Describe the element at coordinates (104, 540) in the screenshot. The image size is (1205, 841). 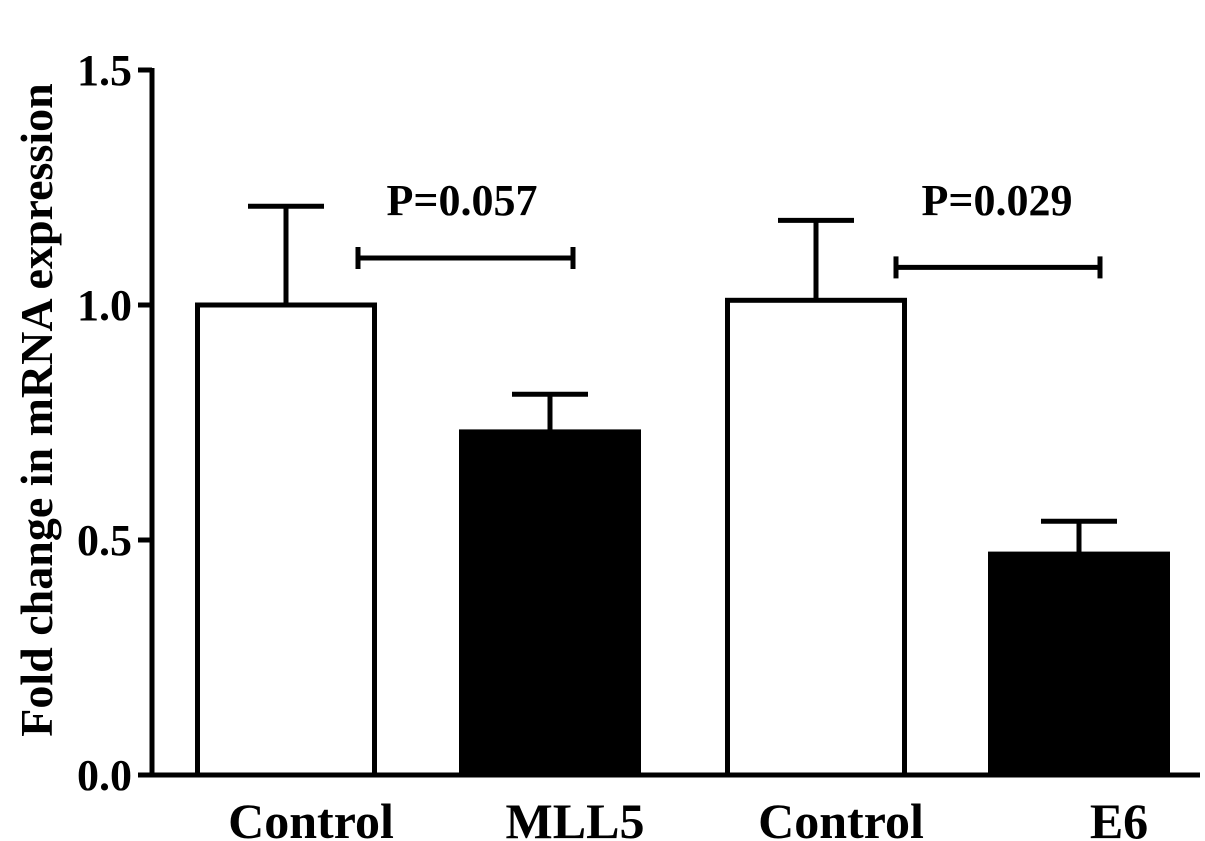
I see `y-tick-label-1: 0.5` at that location.